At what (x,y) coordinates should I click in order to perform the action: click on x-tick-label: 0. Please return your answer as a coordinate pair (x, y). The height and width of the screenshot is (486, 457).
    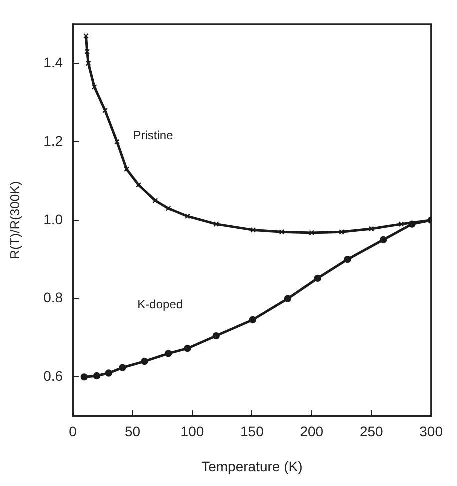
    Looking at the image, I should click on (73, 432).